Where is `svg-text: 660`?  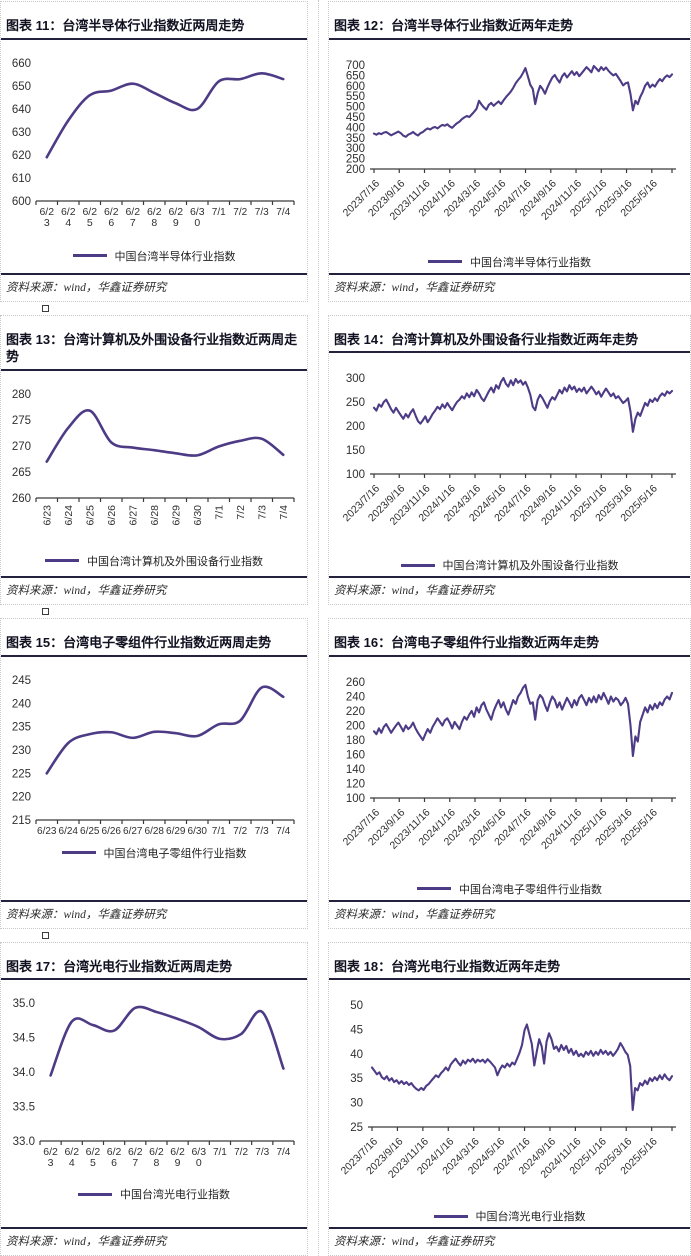
svg-text: 660 is located at coordinates (21, 64).